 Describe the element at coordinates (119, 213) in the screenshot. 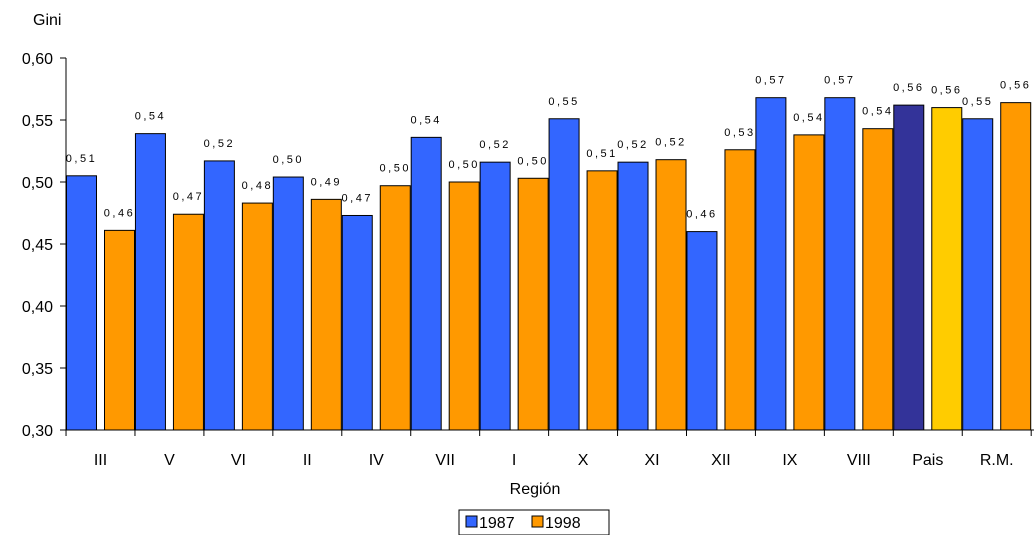

I see `data-label-1998: 0,46` at that location.